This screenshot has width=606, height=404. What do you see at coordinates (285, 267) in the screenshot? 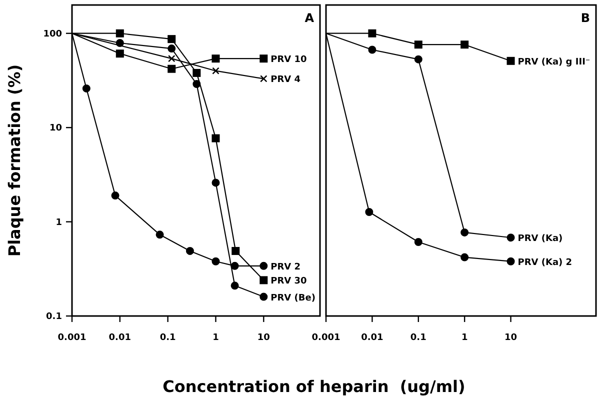
I see `series-label: PRV 2` at bounding box center [285, 267].